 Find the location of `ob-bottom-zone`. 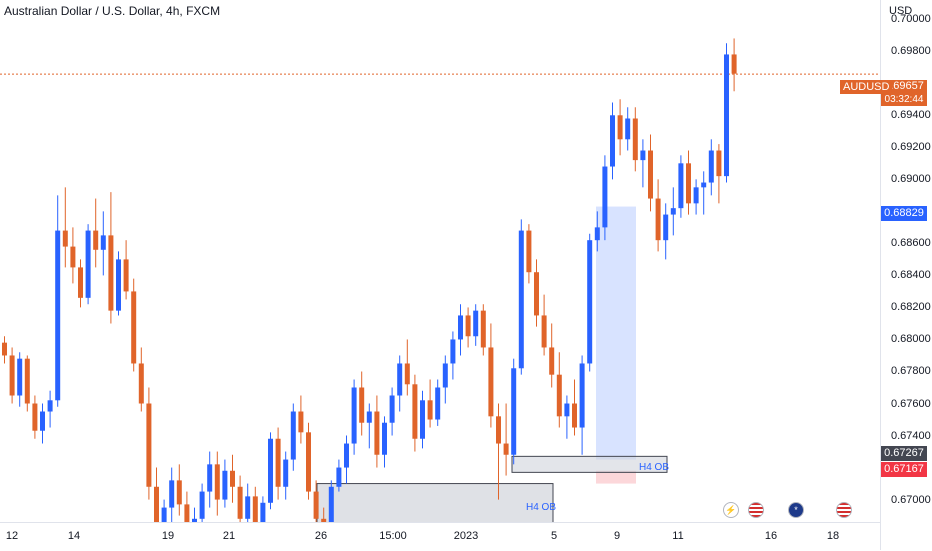

ob-bottom-zone is located at coordinates (616, 477).